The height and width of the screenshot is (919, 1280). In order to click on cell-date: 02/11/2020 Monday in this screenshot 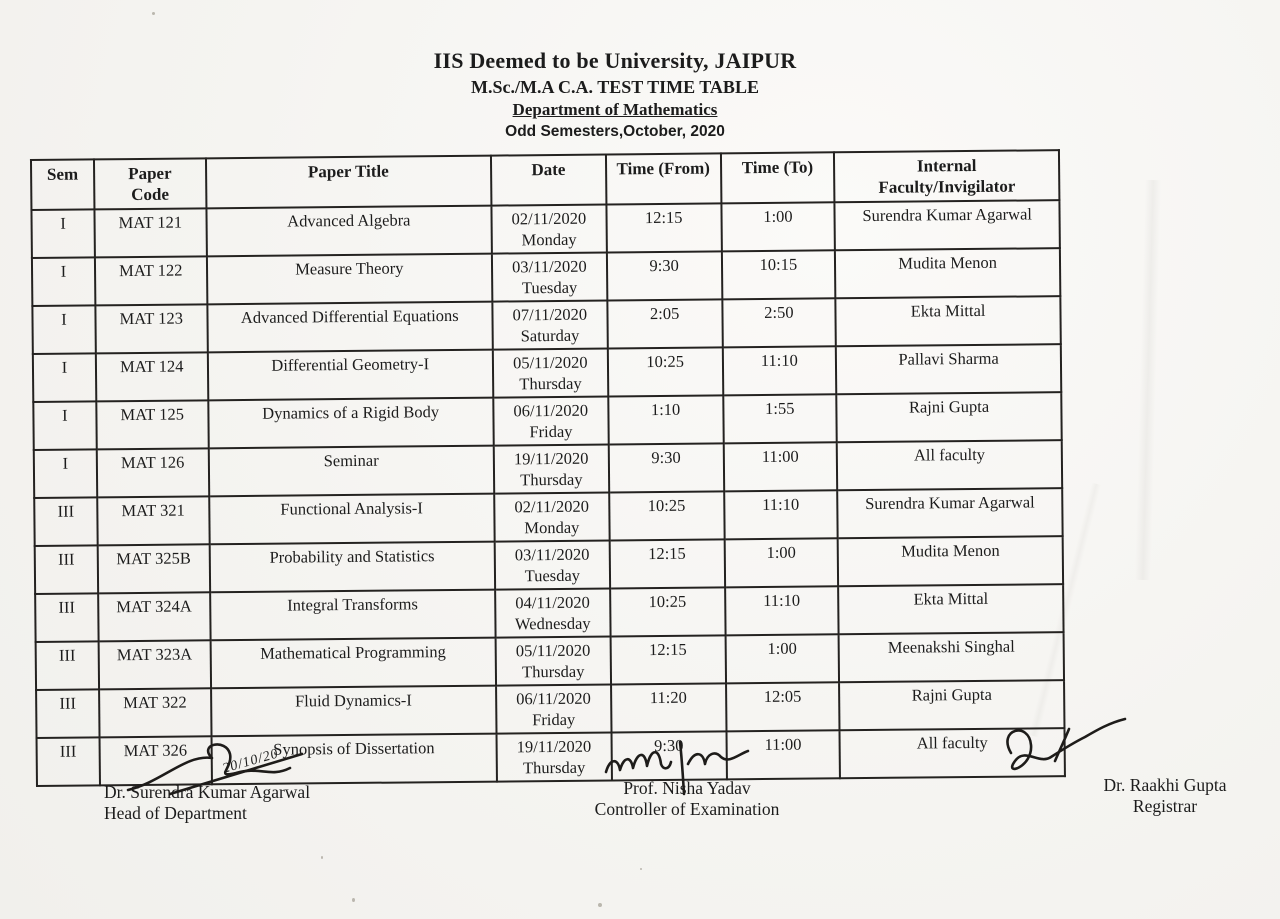, I will do `click(552, 517)`.